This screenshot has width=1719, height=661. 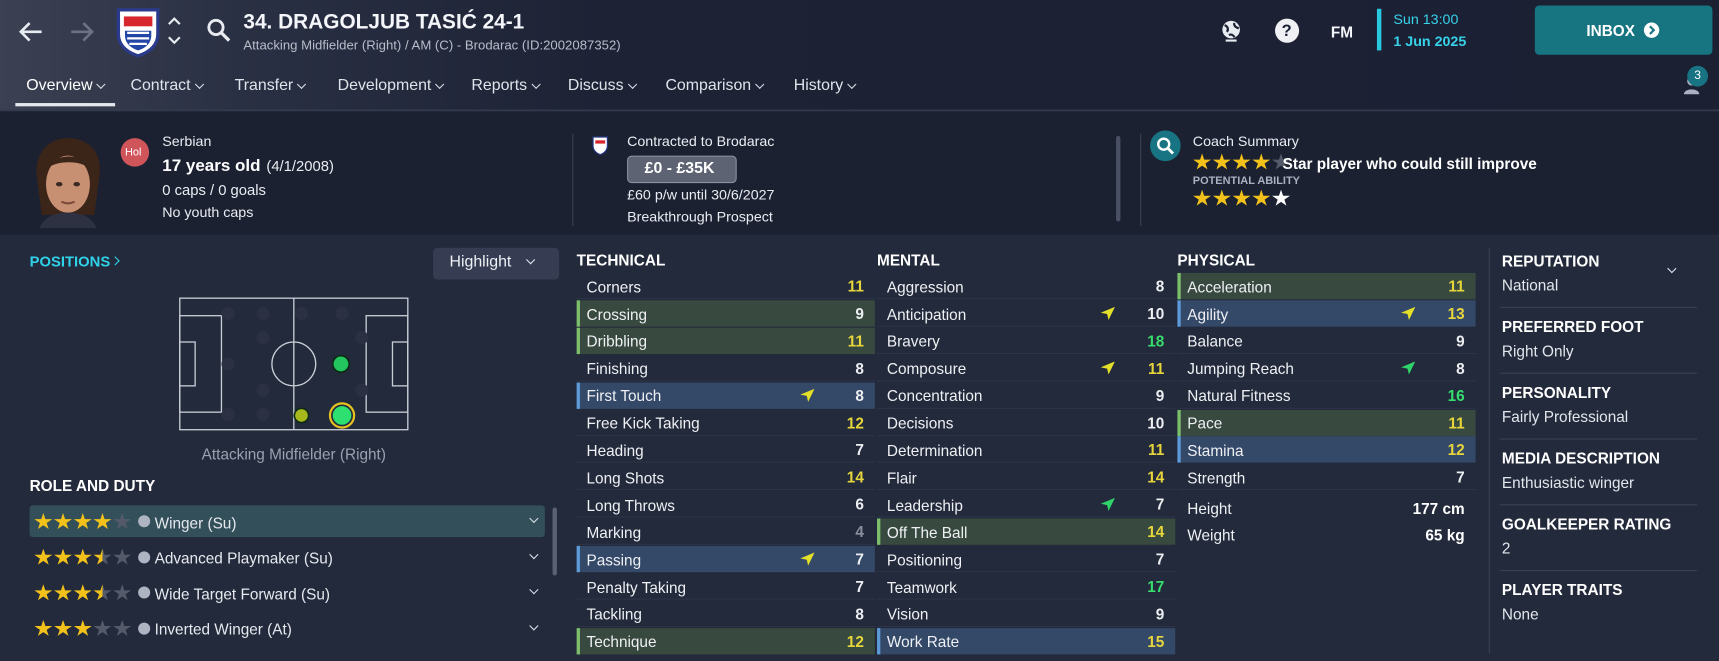 I want to click on attribute-name: Composure, so click(x=926, y=368).